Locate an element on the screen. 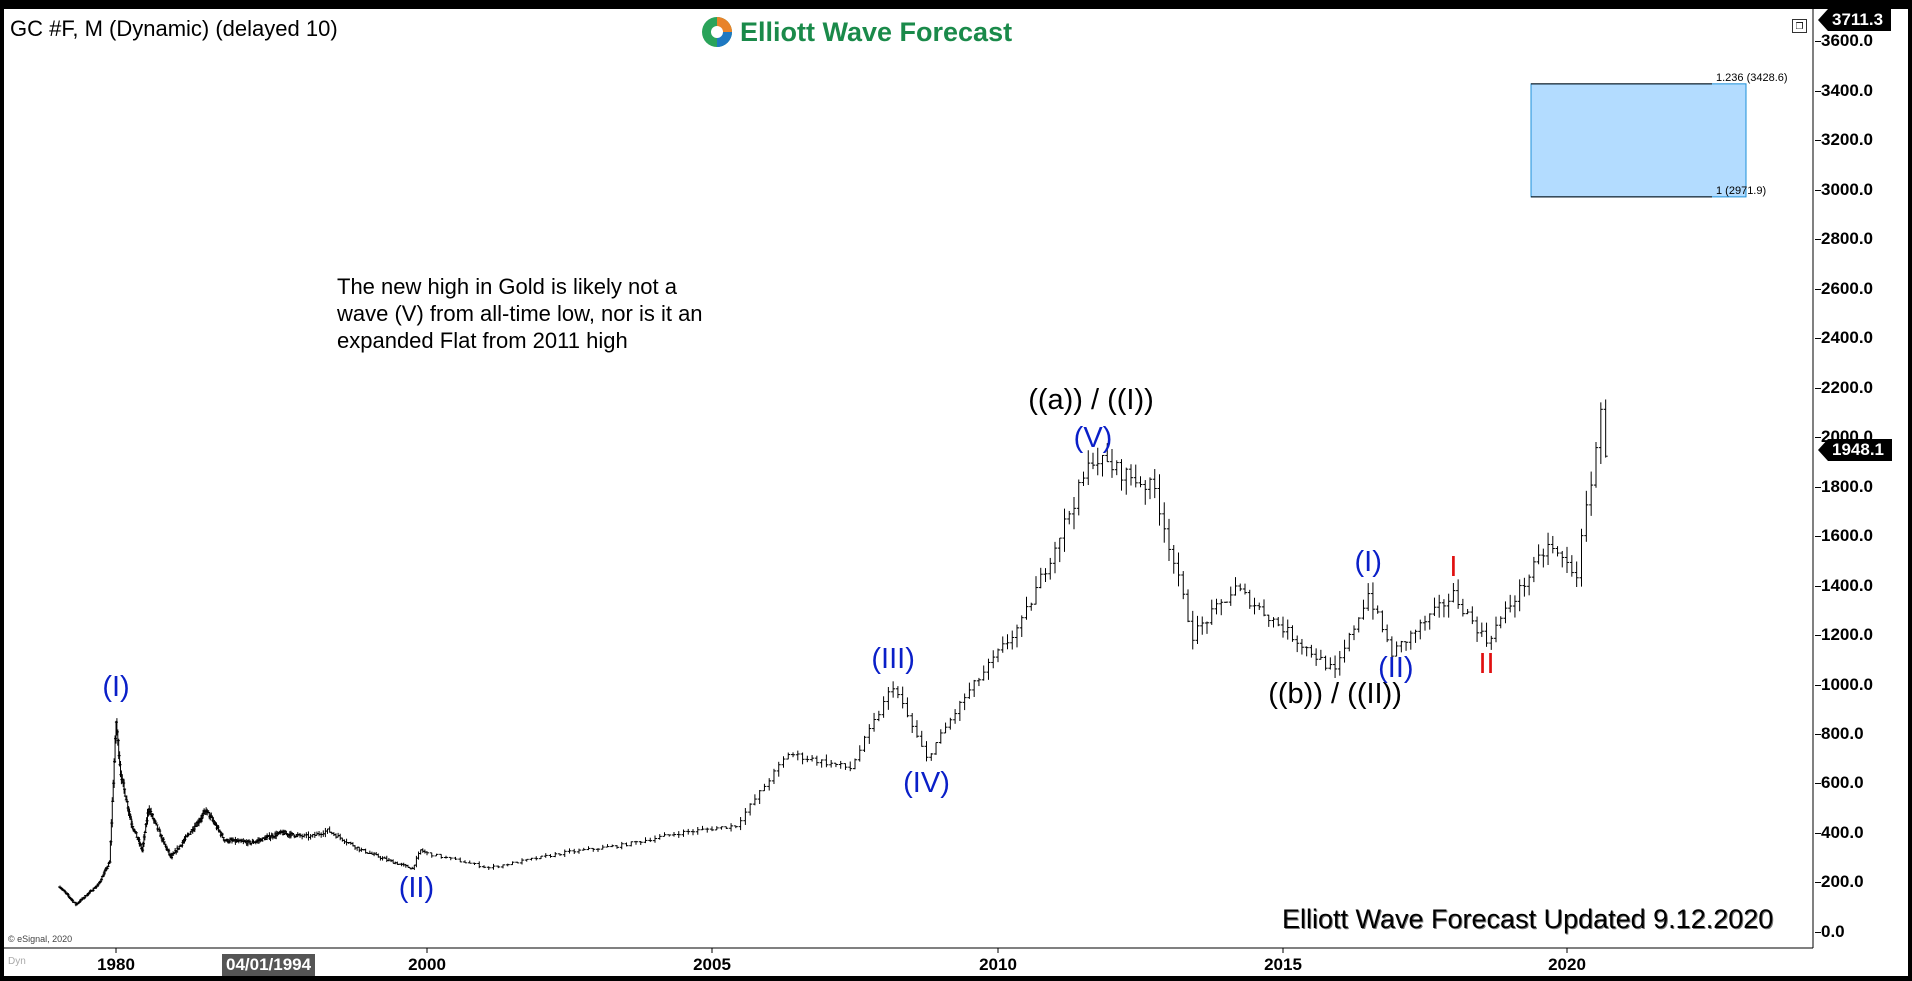 The image size is (1912, 981). y-tick-label: 3000.0 is located at coordinates (1847, 189).